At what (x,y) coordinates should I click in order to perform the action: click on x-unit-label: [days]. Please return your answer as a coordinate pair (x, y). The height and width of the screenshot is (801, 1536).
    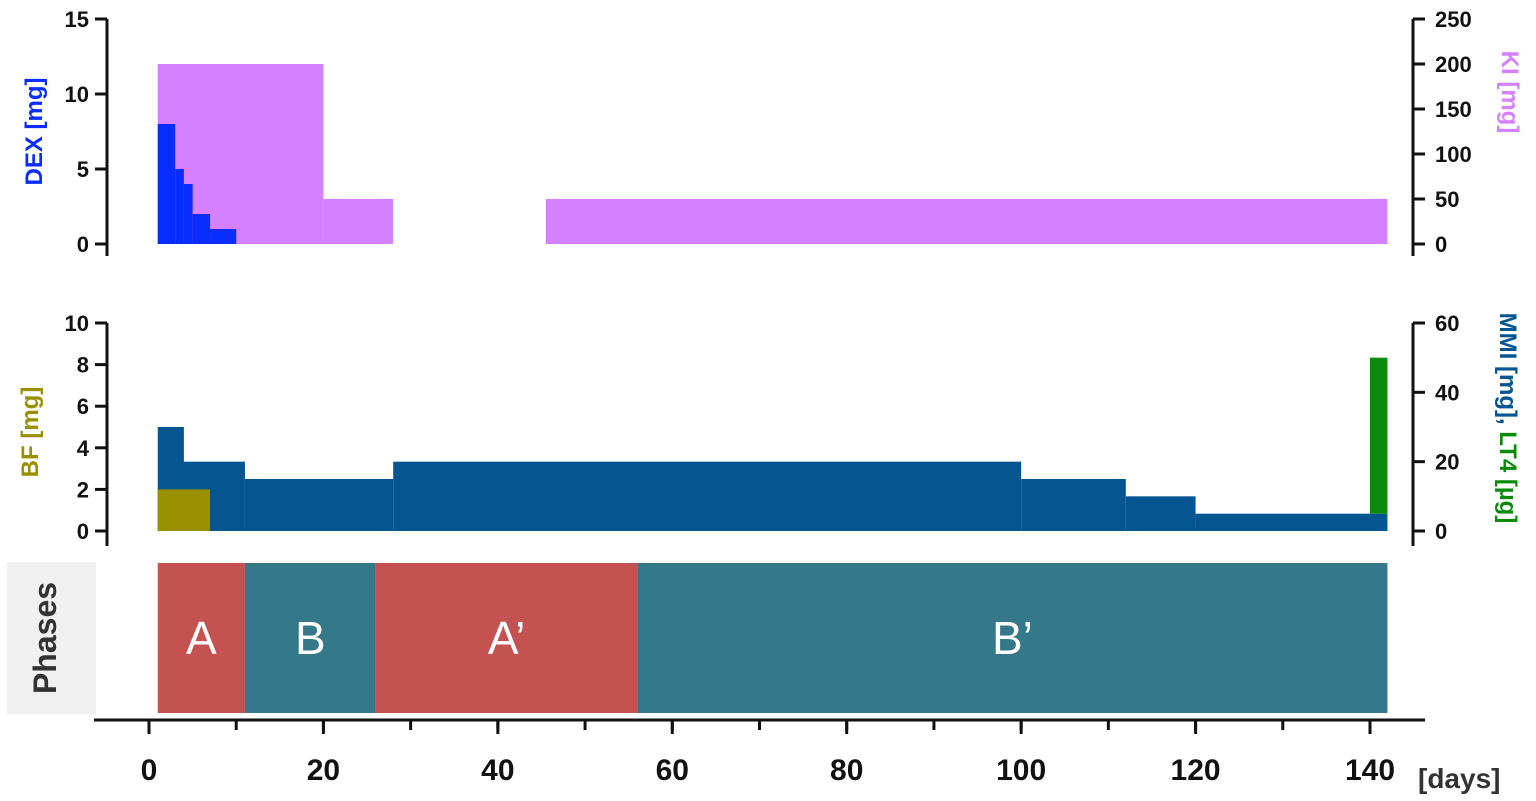
    Looking at the image, I should click on (1459, 778).